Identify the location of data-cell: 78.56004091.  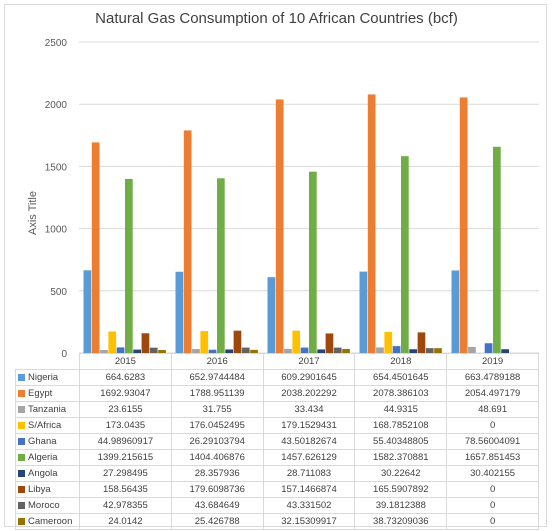
(492, 441).